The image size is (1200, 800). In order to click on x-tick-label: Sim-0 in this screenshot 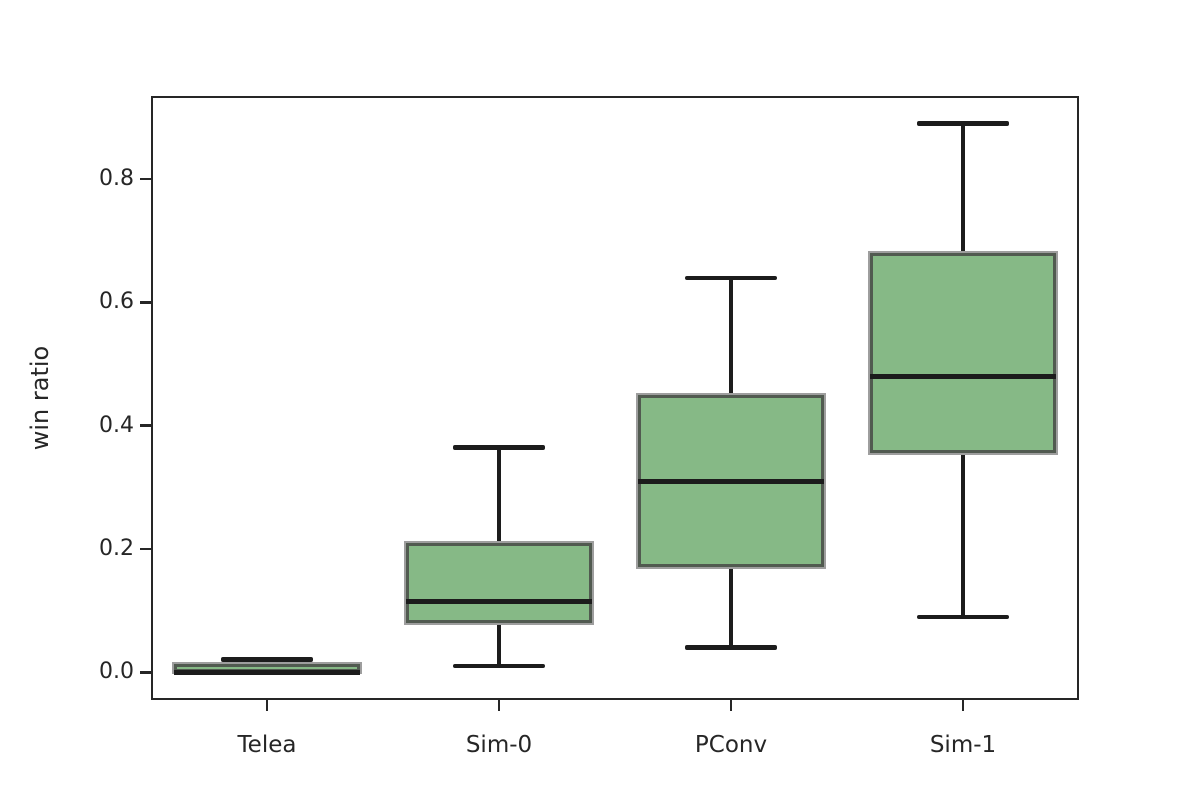, I will do `click(499, 745)`.